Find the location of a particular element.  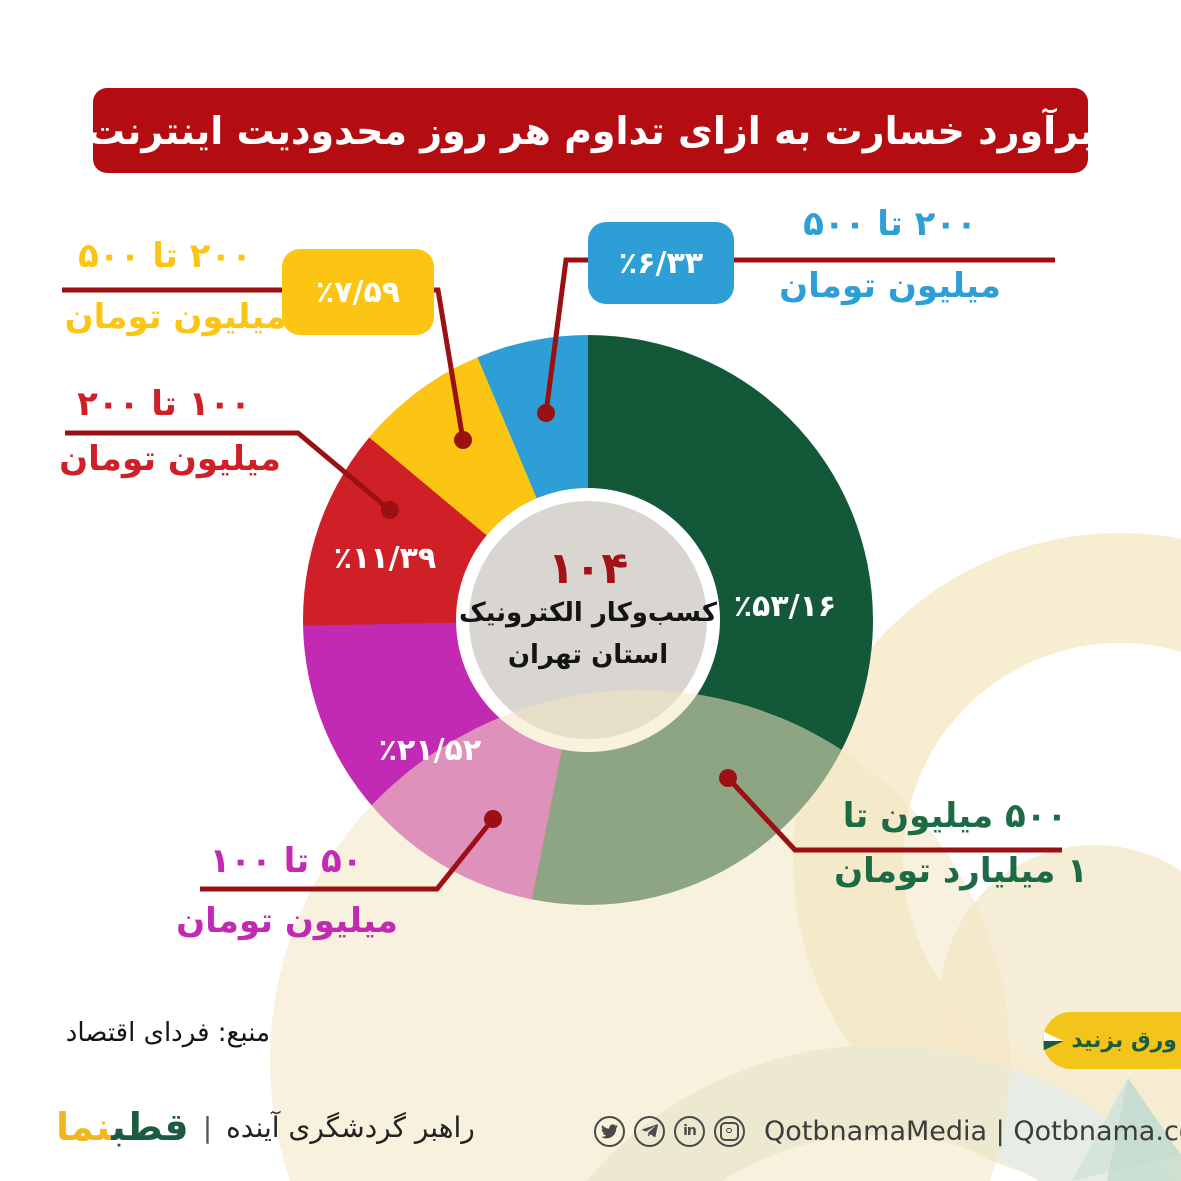

source-note: منبع: فردای اقتصاد is located at coordinates (167, 1033).